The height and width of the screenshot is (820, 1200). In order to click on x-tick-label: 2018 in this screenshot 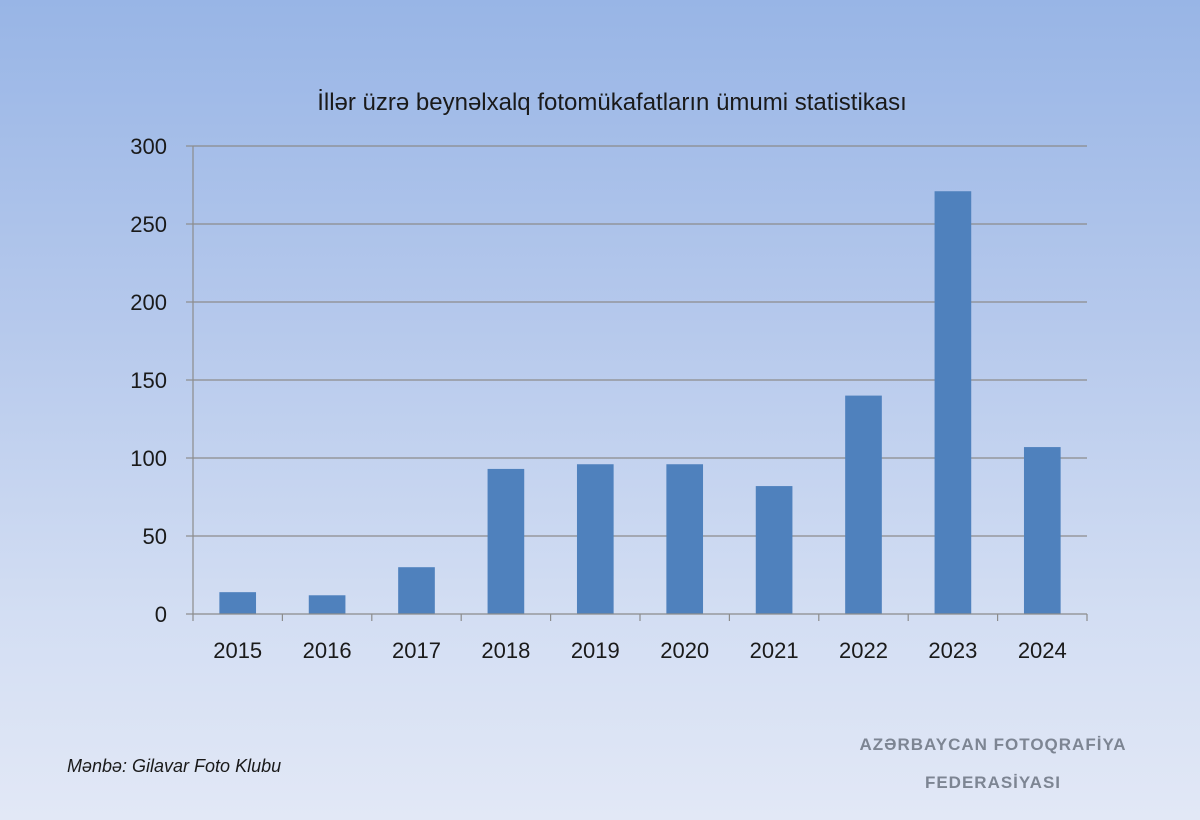, I will do `click(505, 650)`.